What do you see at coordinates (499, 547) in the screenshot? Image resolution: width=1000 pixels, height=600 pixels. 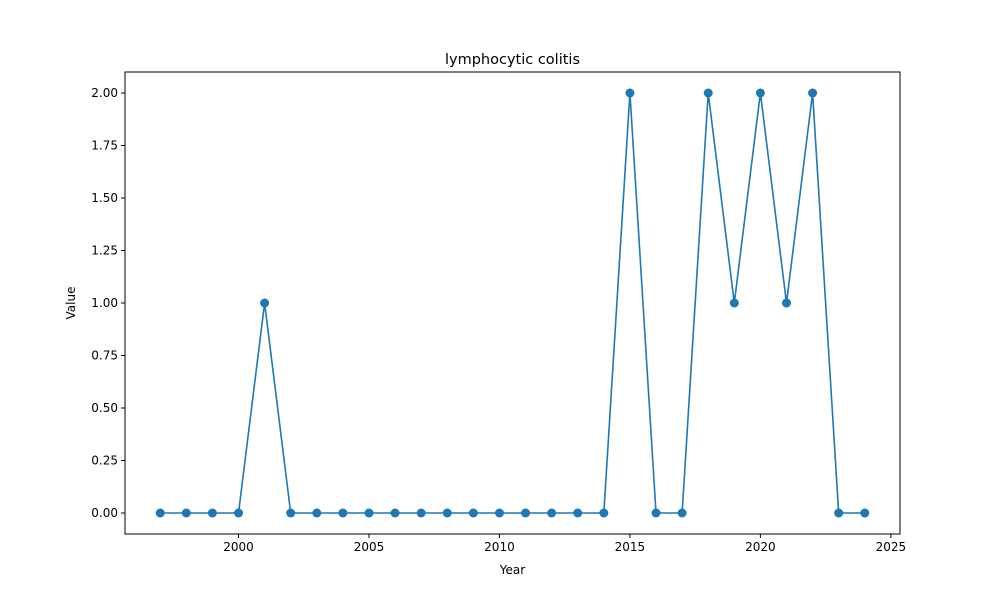 I see `x-tick-label: 2010` at bounding box center [499, 547].